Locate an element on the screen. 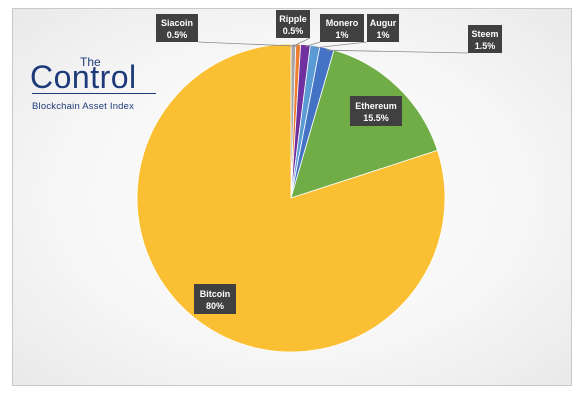 Image resolution: width=584 pixels, height=401 pixels. data-label-monero: Monero 1% is located at coordinates (342, 28).